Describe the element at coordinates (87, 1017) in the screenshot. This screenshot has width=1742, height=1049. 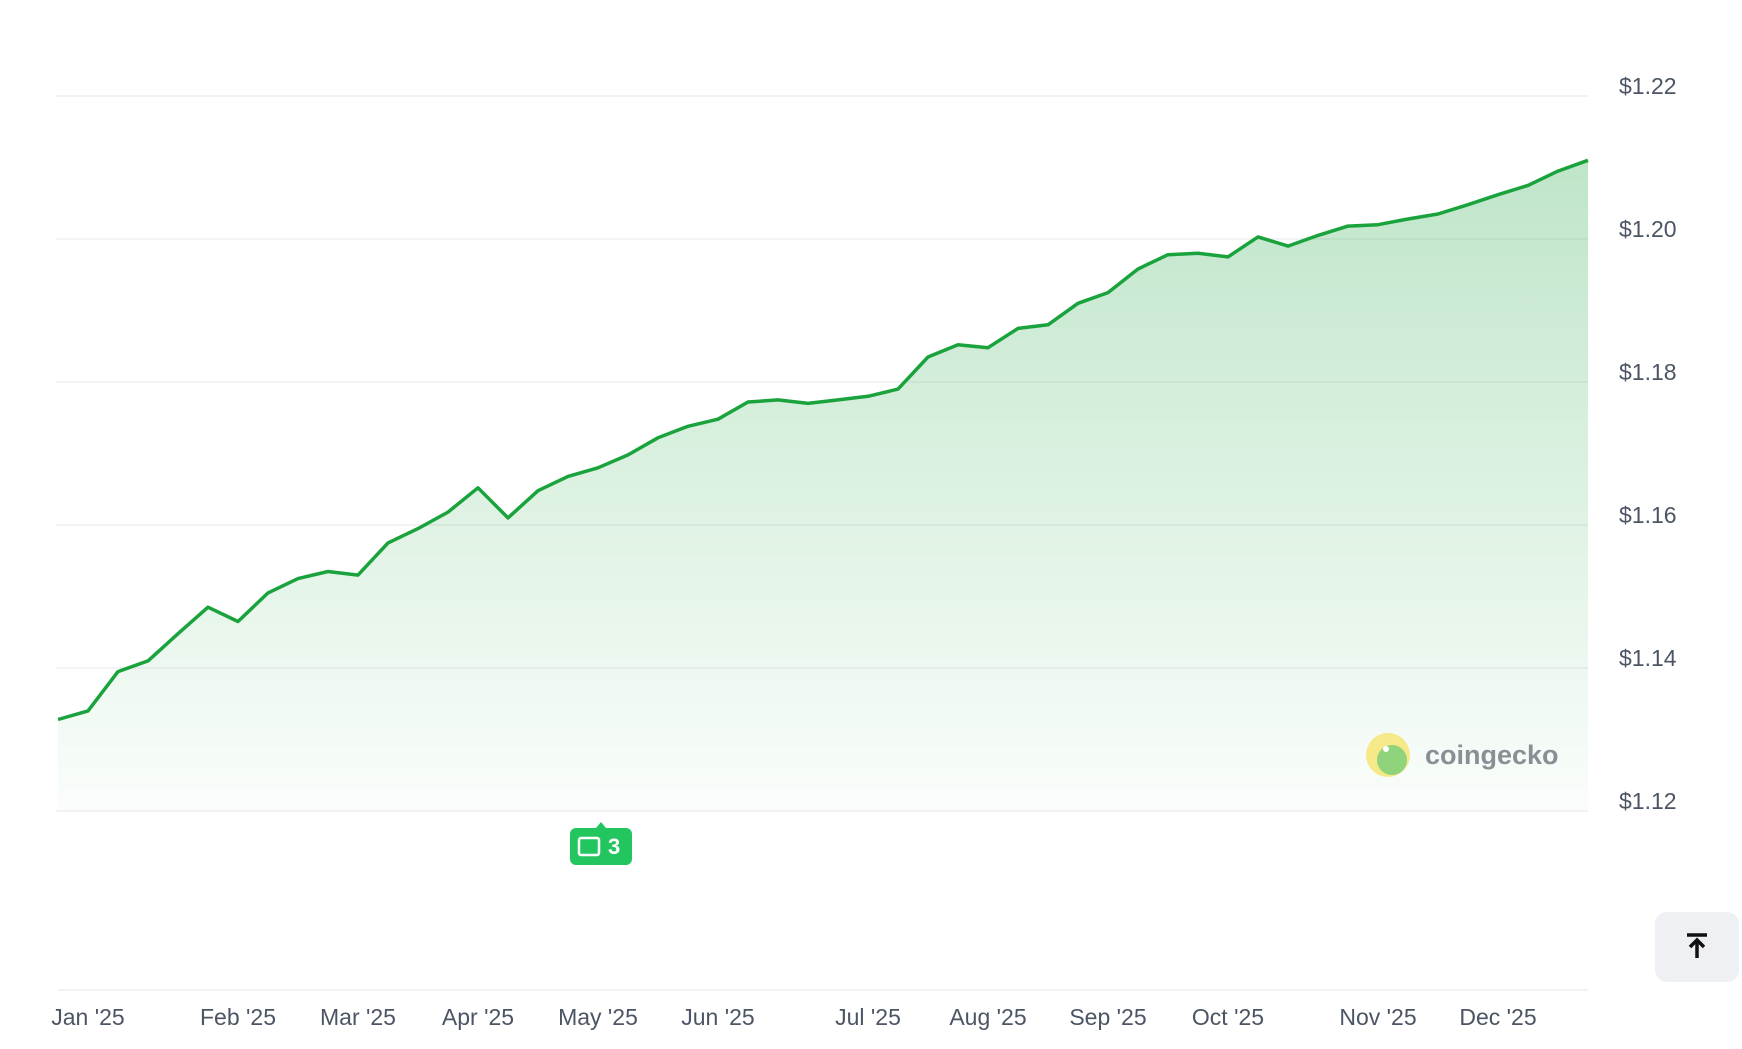
I see `x-tick-label: Jan '25` at that location.